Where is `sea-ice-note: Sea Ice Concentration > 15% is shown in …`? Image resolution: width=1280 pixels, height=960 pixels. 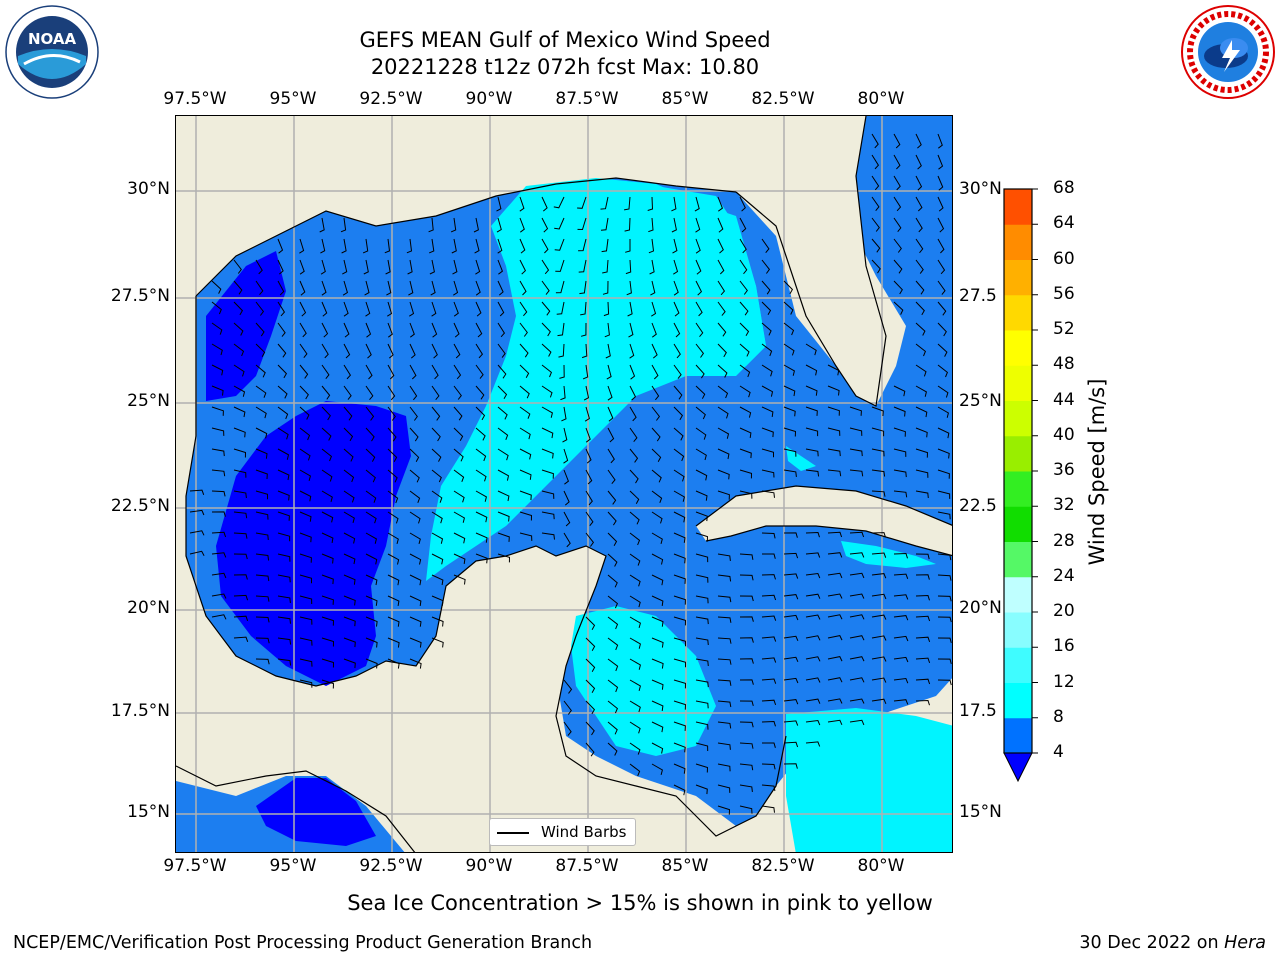
sea-ice-note: Sea Ice Concentration > 15% is shown in … is located at coordinates (640, 903).